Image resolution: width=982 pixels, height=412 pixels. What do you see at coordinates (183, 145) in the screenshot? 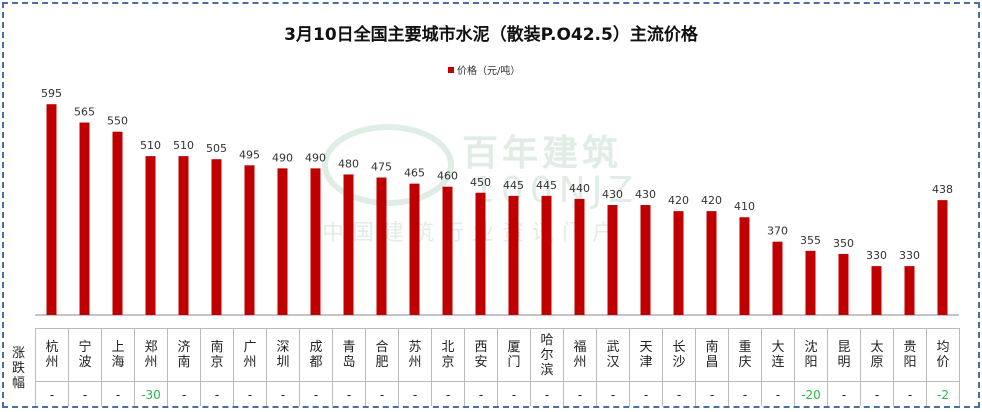
I see `data-label: 510` at bounding box center [183, 145].